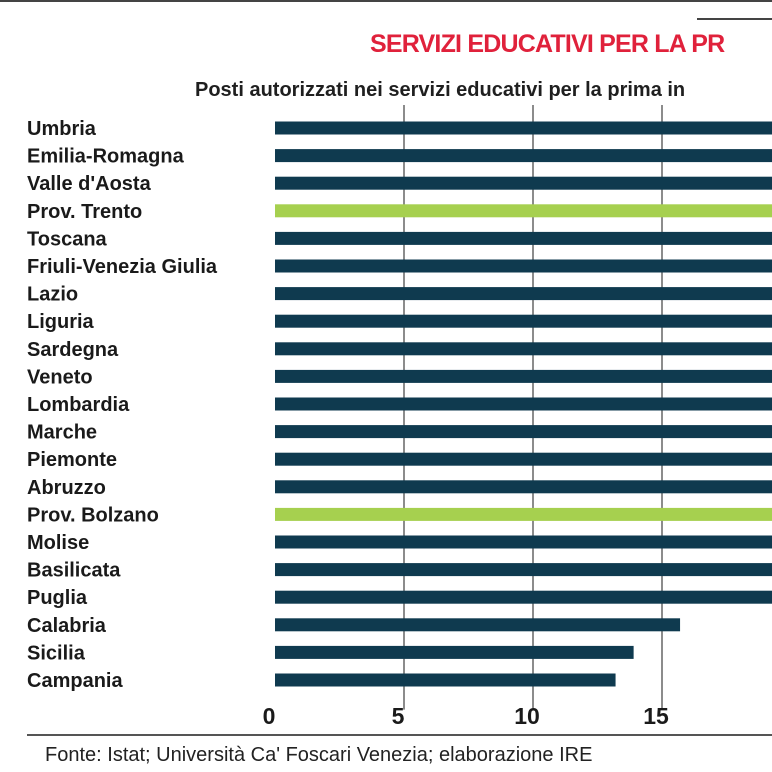  I want to click on category-label-6: Lazio, so click(52, 295).